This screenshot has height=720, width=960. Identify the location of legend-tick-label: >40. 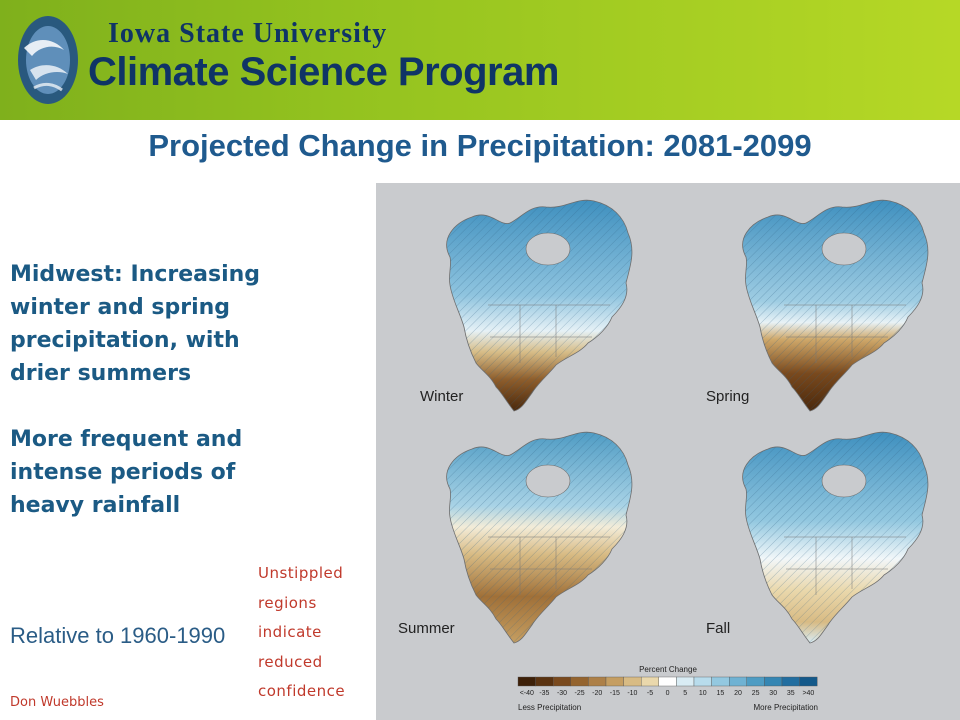
(808, 693).